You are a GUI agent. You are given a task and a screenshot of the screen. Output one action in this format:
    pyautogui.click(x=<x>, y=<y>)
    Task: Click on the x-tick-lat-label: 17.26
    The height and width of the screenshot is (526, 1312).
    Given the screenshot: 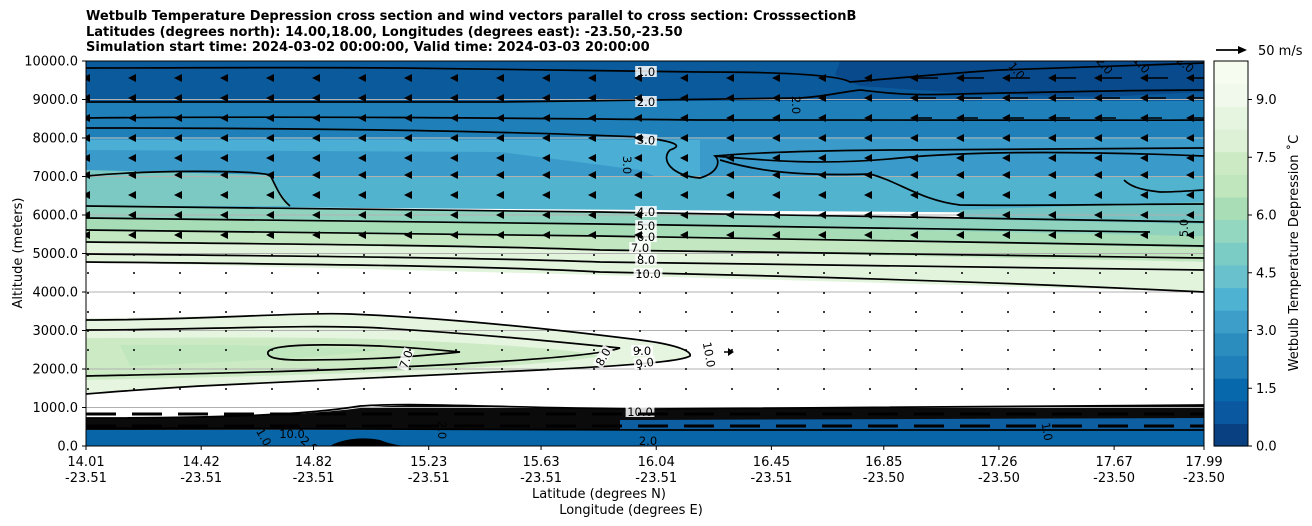 What is the action you would take?
    pyautogui.click(x=998, y=462)
    